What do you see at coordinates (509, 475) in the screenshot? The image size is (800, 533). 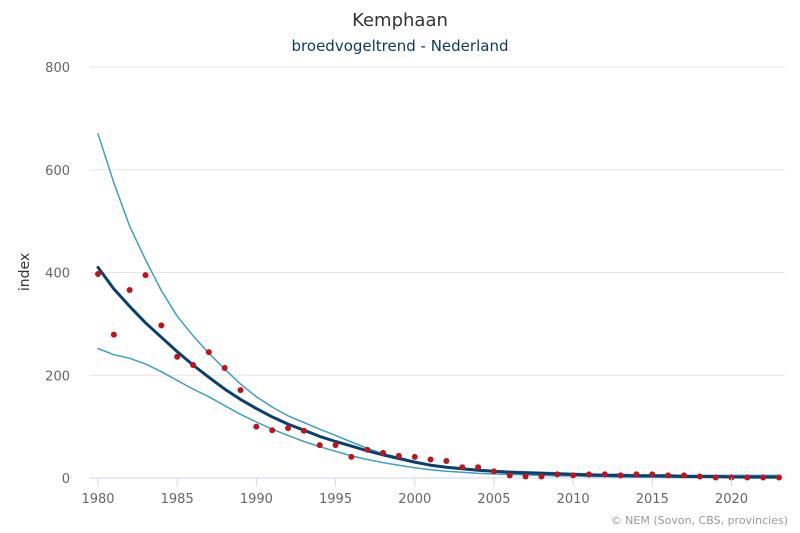 I see `observed-point-2006` at bounding box center [509, 475].